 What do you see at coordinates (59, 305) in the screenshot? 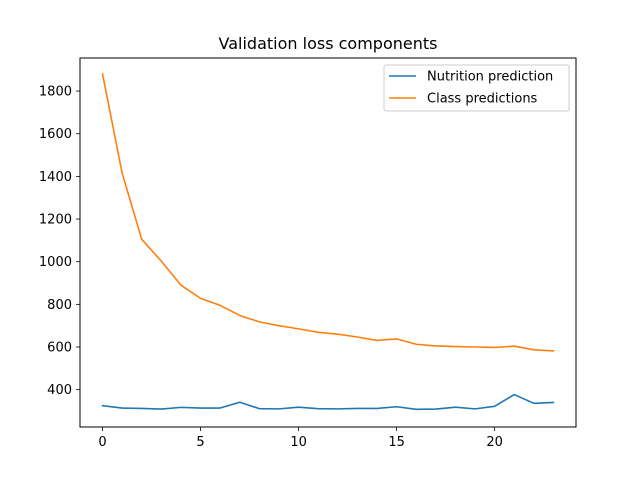
I see `y-tick-label: 800` at bounding box center [59, 305].